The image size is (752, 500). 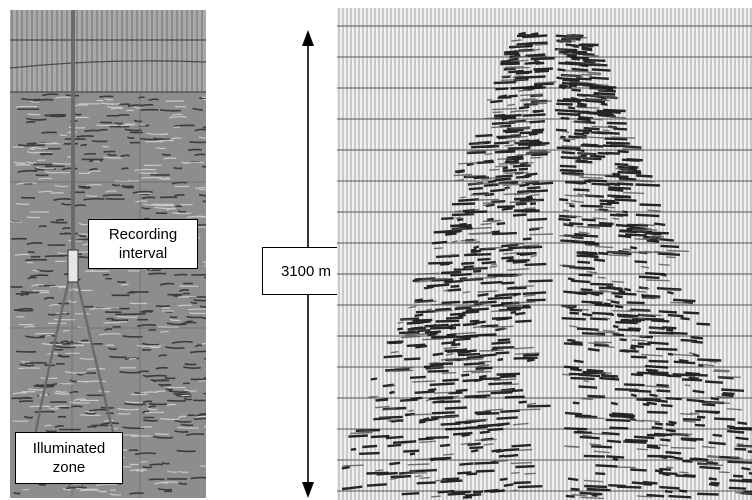 What do you see at coordinates (143, 234) in the screenshot?
I see `recording-label-line1: Recording` at bounding box center [143, 234].